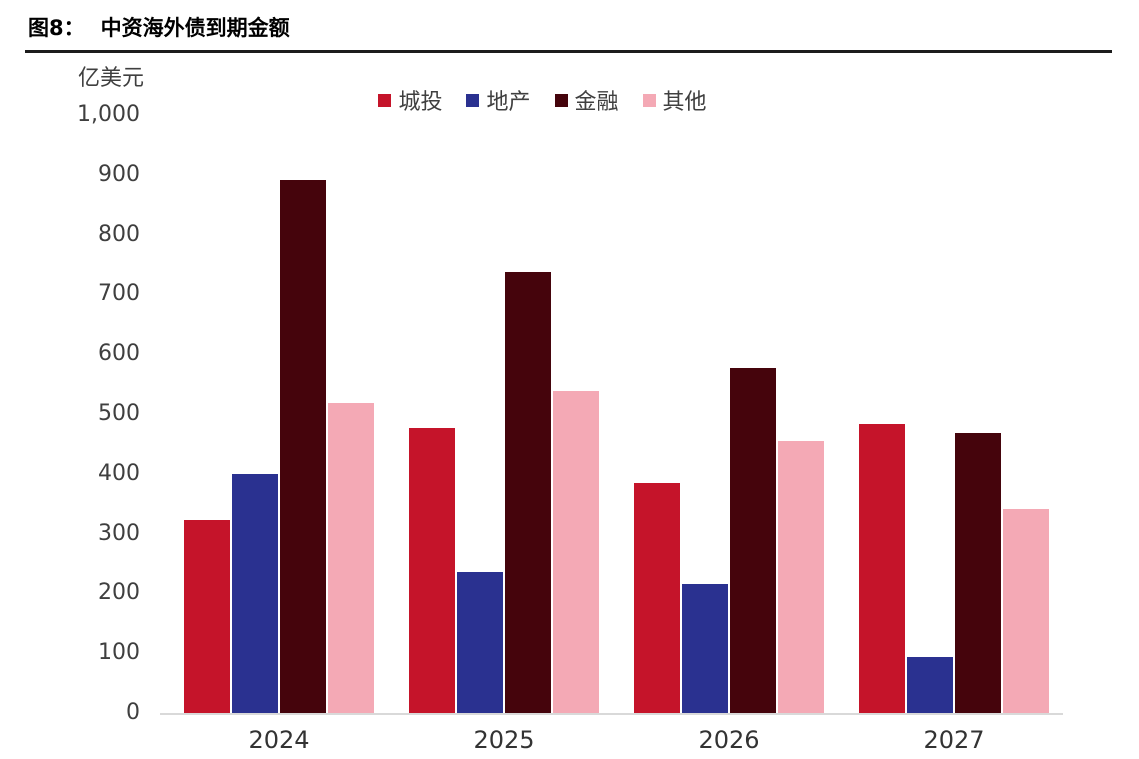 The height and width of the screenshot is (759, 1139). Describe the element at coordinates (705, 648) in the screenshot. I see `bar-地产-2026` at that location.